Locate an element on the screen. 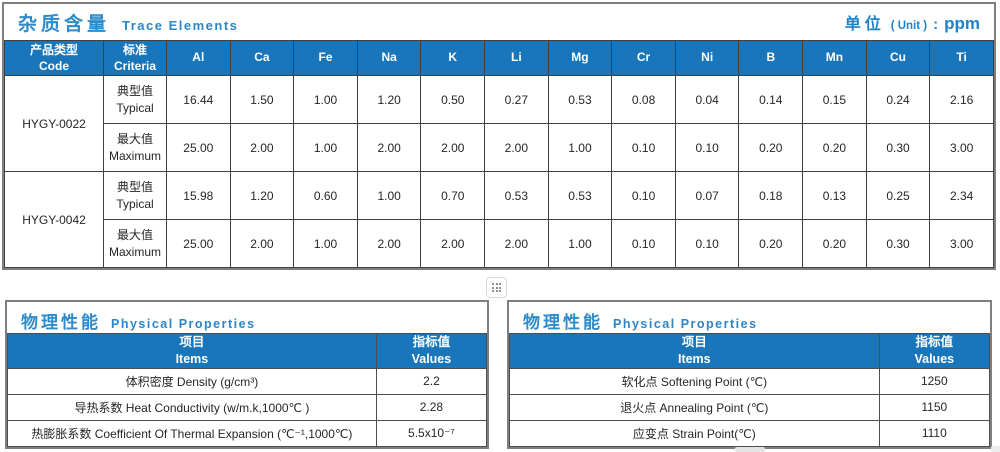  value-cell: 1.50 is located at coordinates (262, 99).